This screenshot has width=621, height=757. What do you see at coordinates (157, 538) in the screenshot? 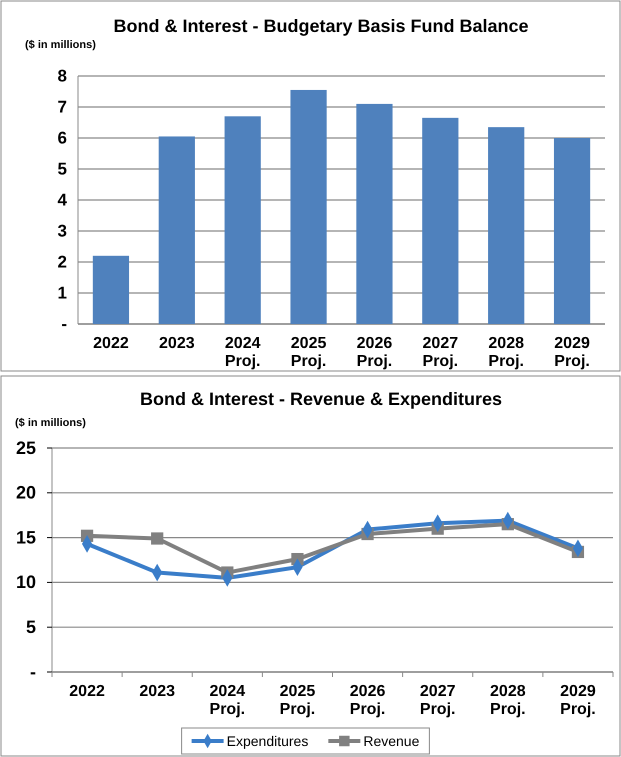
I see `point` at bounding box center [157, 538].